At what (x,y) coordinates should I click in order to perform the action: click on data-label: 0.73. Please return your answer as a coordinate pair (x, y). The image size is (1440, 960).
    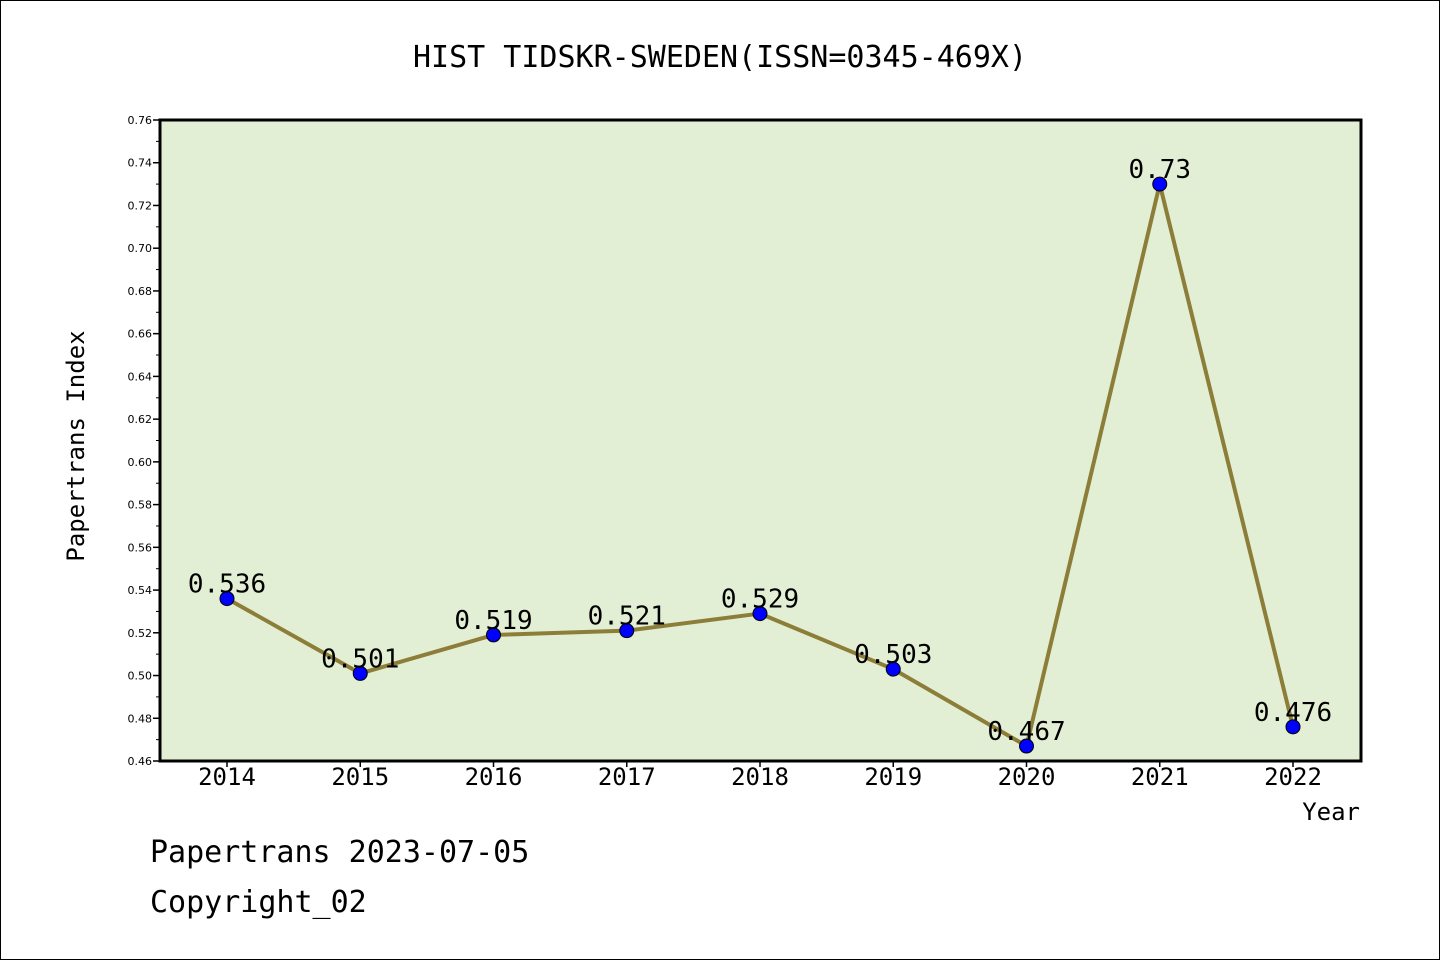
    Looking at the image, I should click on (1159, 170).